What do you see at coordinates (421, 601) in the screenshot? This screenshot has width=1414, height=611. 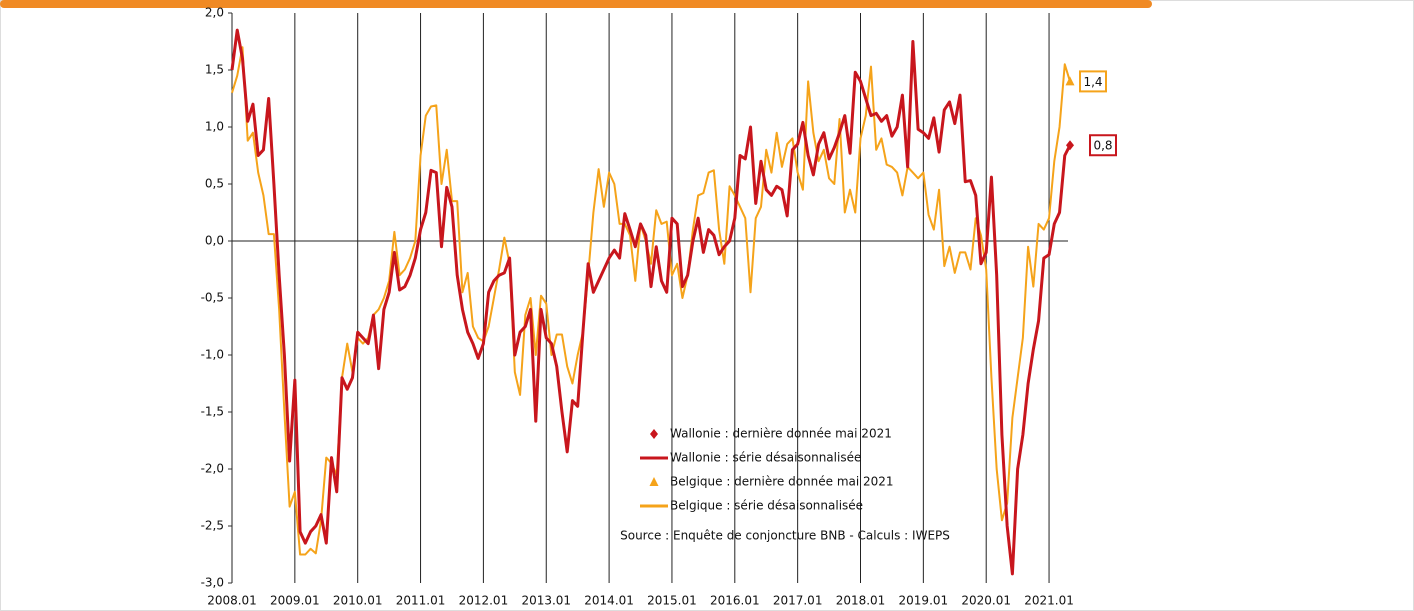 I see `x-tick-label: 2011.01` at bounding box center [421, 601].